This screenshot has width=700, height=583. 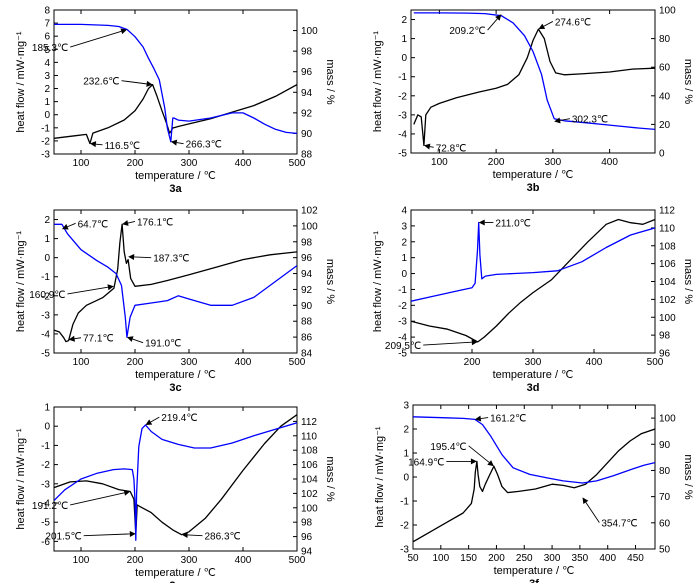 What do you see at coordinates (402, 354) in the screenshot?
I see `y-left-tick-label: -5` at bounding box center [402, 354].